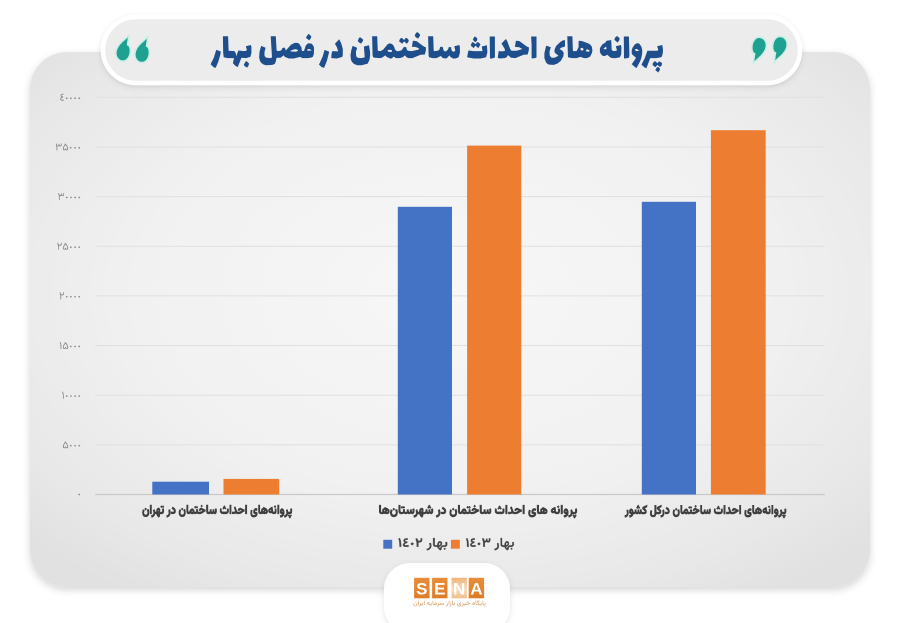 Image resolution: width=900 pixels, height=623 pixels. I want to click on svg-text: S, so click(421, 588).